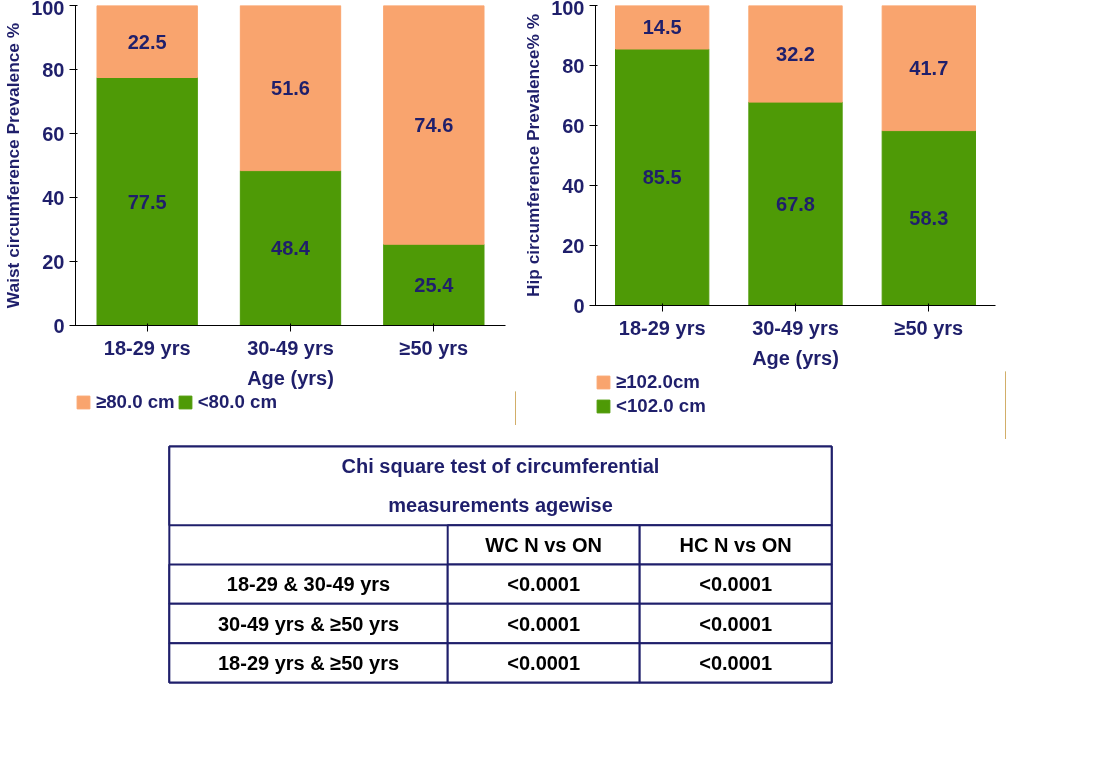 The height and width of the screenshot is (760, 1117). What do you see at coordinates (658, 382) in the screenshot?
I see `legend-label: ≥102.0cm` at bounding box center [658, 382].